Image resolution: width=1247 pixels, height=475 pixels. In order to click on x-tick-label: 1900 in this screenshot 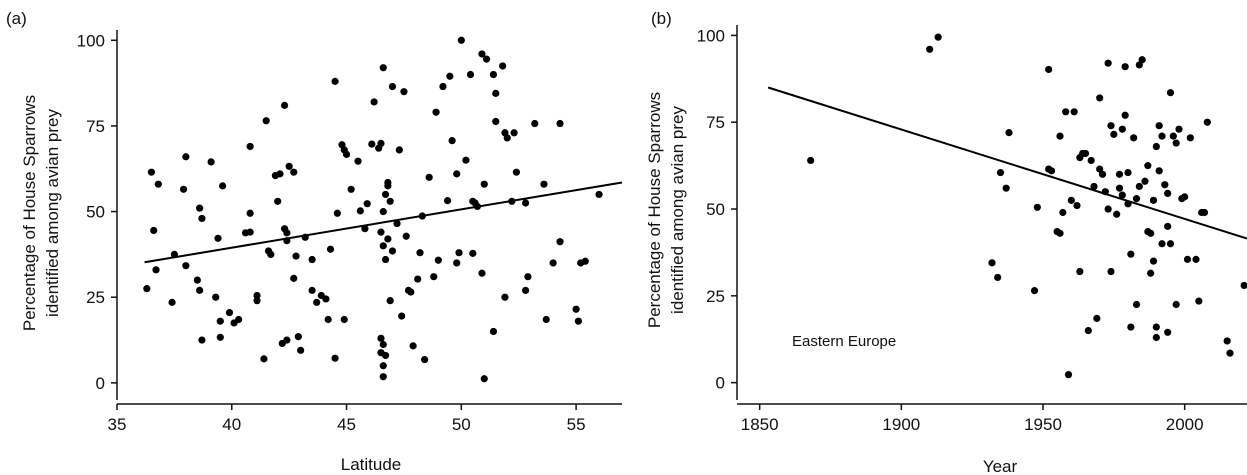, I will do `click(901, 424)`.